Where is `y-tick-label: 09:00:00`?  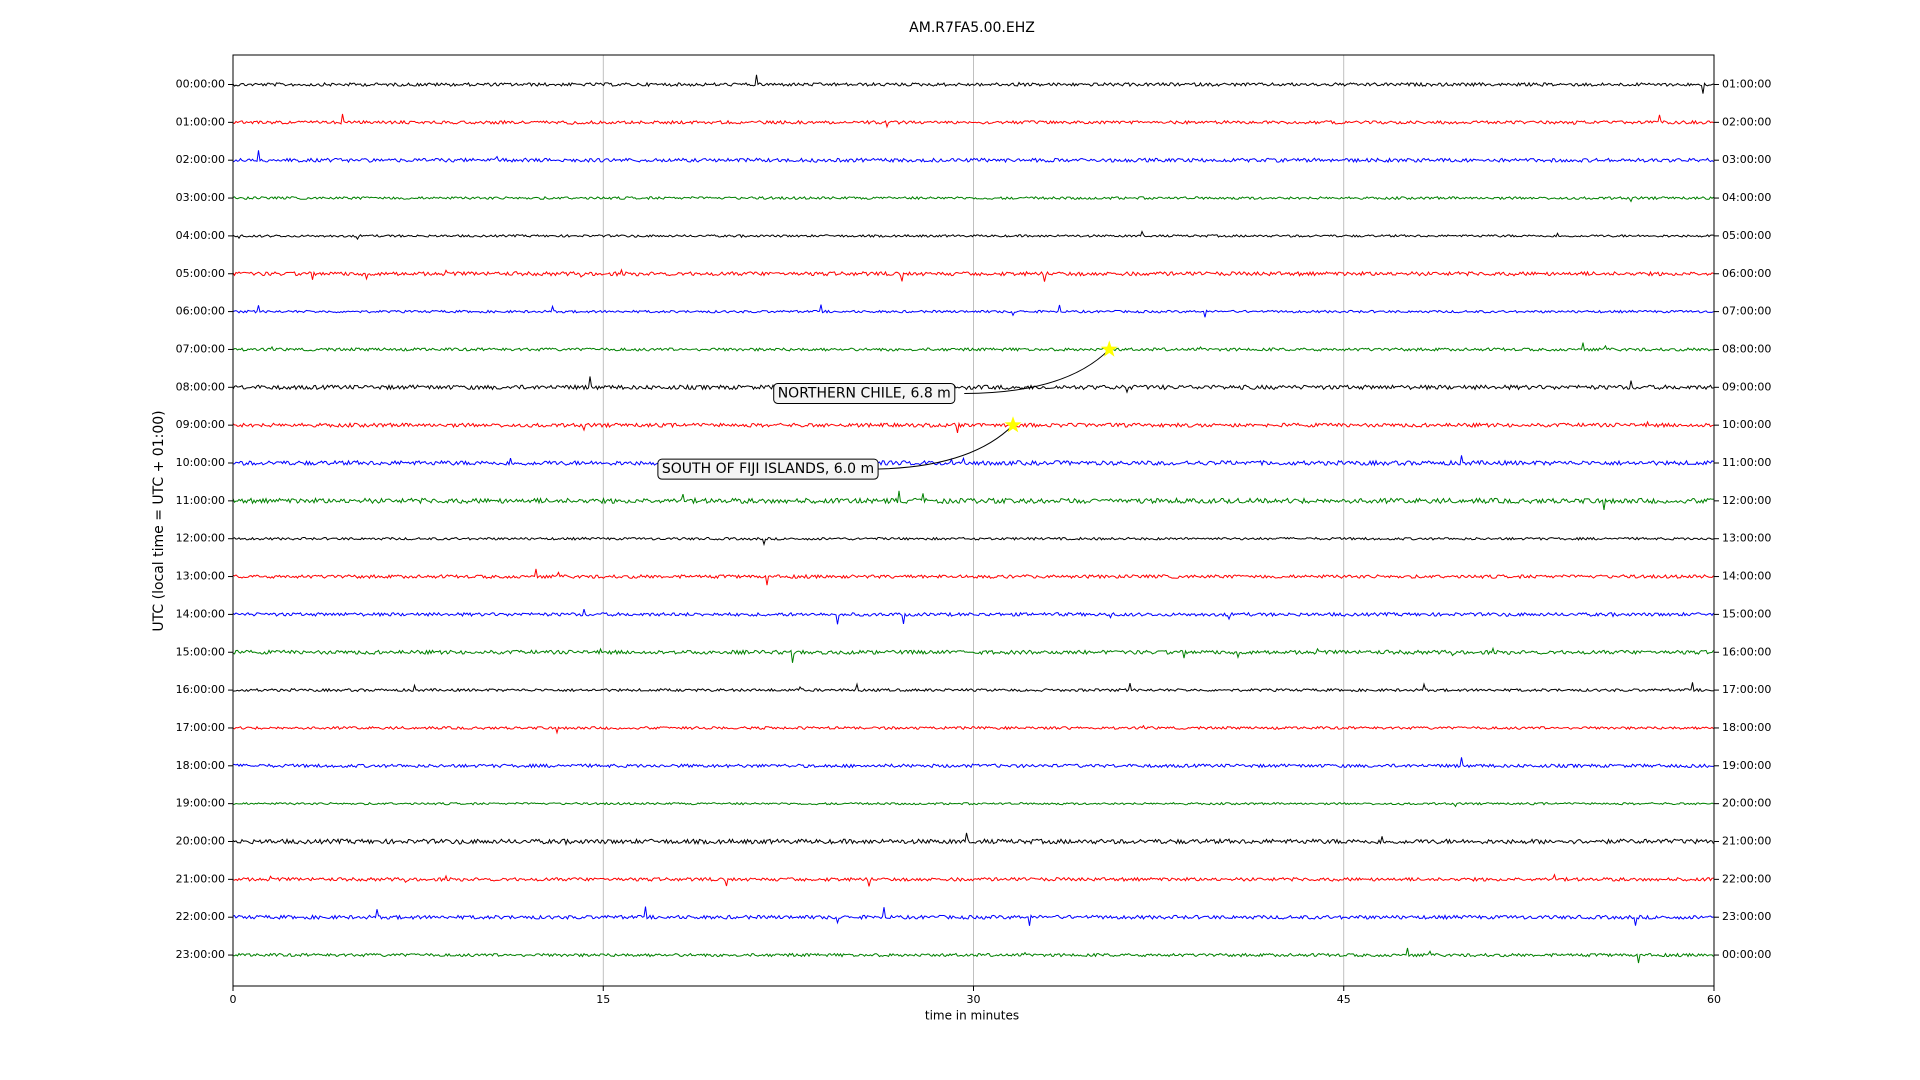 y-tick-label: 09:00:00 is located at coordinates (200, 424).